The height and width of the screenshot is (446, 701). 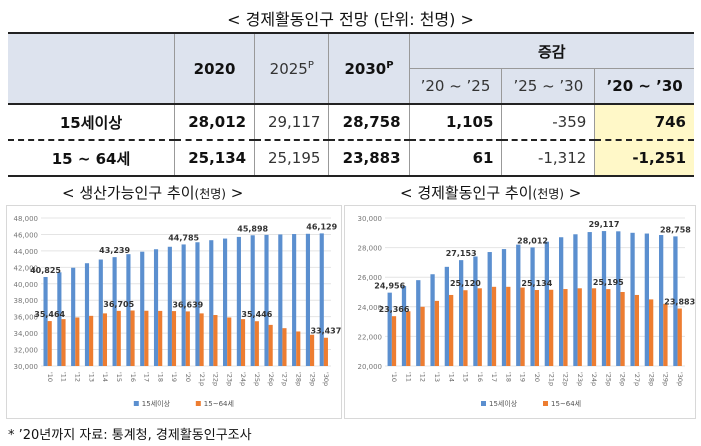 What do you see at coordinates (461, 253) in the screenshot?
I see `data-label: 27,153` at bounding box center [461, 253].